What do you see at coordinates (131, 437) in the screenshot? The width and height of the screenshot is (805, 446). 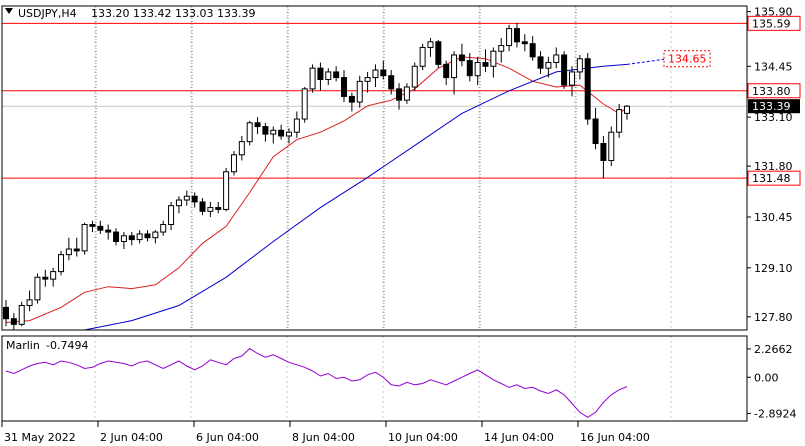 I see `time-axis-label: 2 Jun 04:00` at bounding box center [131, 437].